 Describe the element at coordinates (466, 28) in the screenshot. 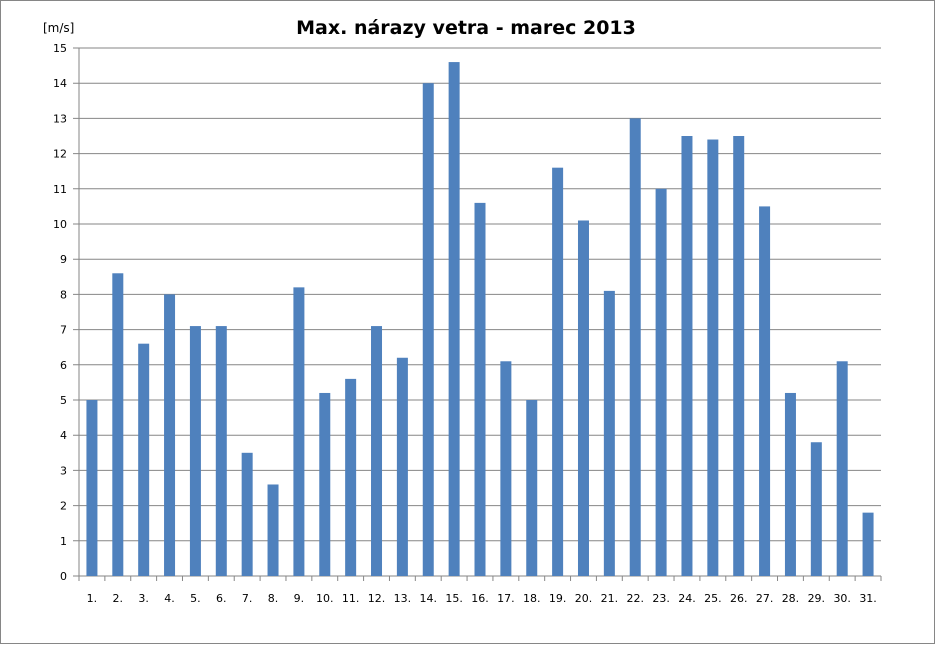

I see `chart-title: Max. nárazy vetra - marec 2013` at that location.